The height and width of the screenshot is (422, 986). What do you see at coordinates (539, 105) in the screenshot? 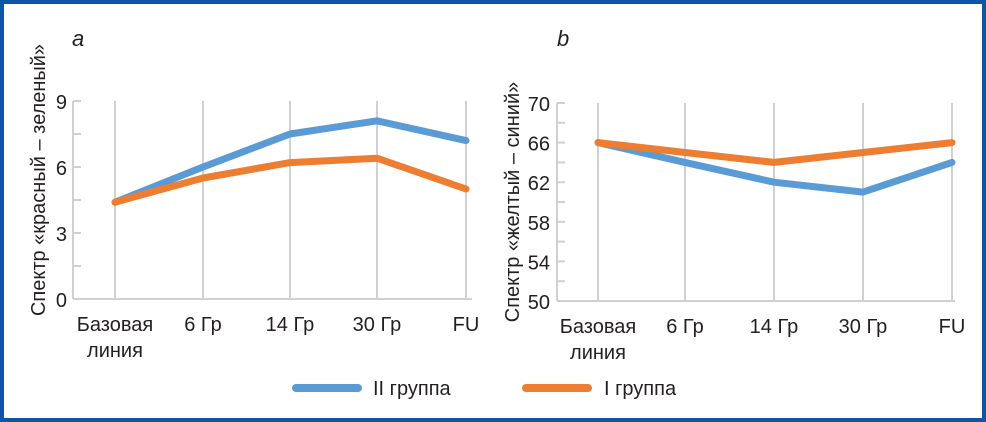
I see `y-tick-label: 70` at bounding box center [539, 105].